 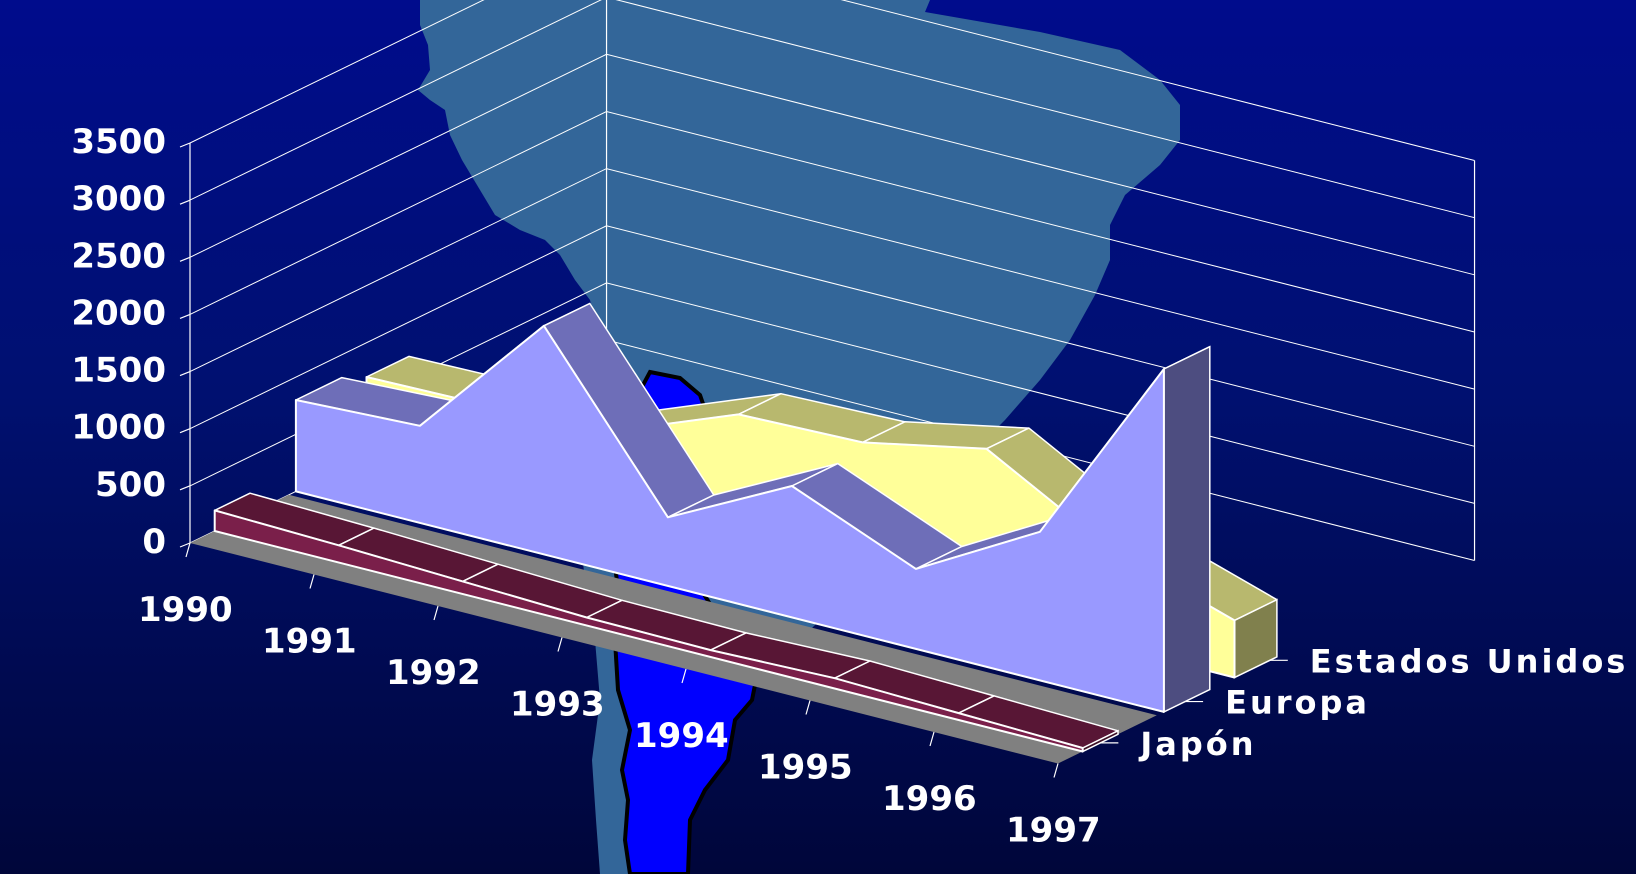 What do you see at coordinates (118, 428) in the screenshot?
I see `y-tick-label: 1000` at bounding box center [118, 428].